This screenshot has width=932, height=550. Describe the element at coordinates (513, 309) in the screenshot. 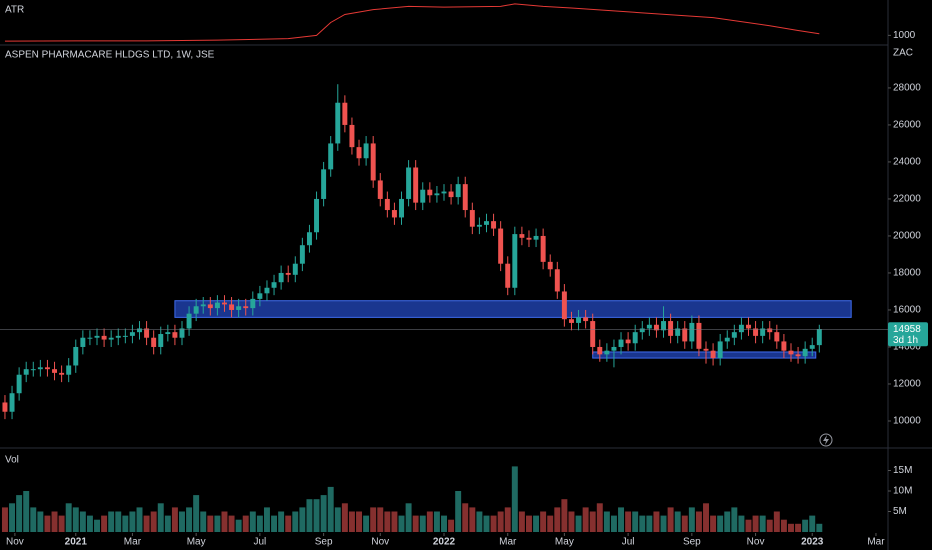

I see `zone` at that location.